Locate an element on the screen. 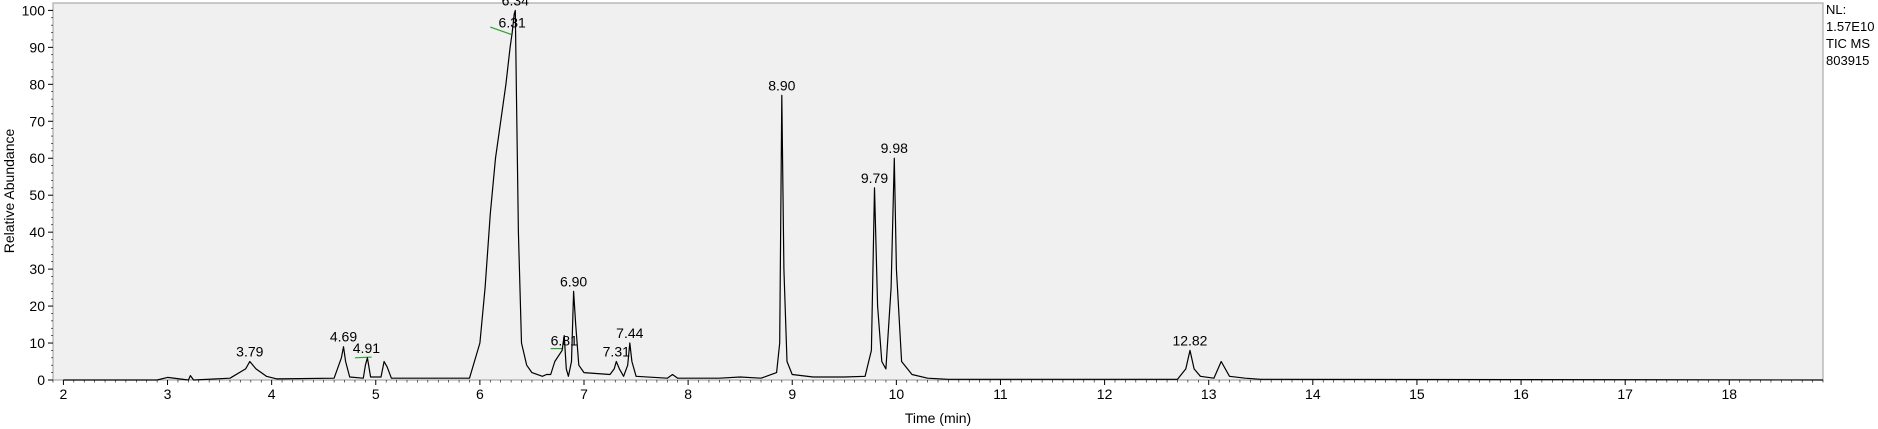 Image resolution: width=1878 pixels, height=429 pixels. peak-label: 3.79 is located at coordinates (249, 352).